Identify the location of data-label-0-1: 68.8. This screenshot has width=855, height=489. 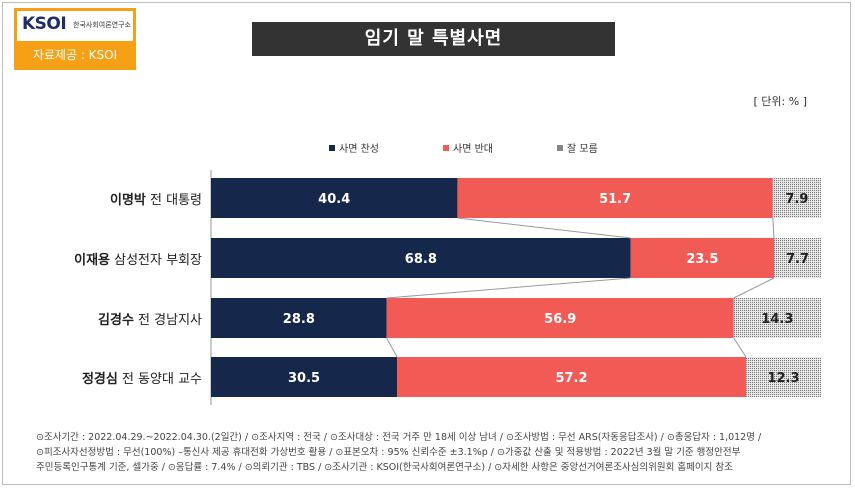
(421, 259).